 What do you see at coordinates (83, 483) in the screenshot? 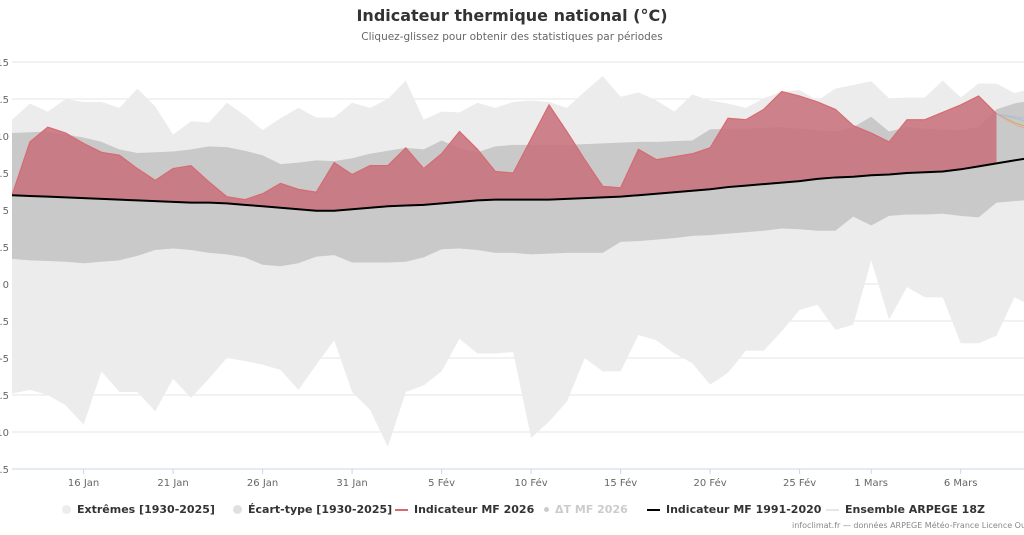
I see `x-tick-label: 16 Jan` at bounding box center [83, 483].